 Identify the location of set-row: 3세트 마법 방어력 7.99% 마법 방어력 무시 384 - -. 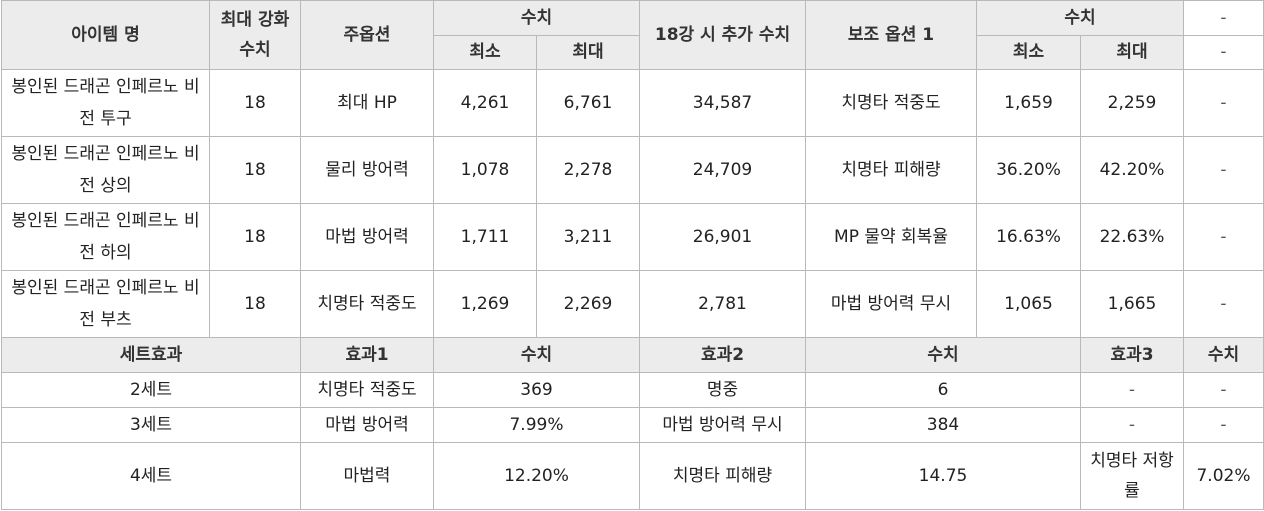
(632, 425).